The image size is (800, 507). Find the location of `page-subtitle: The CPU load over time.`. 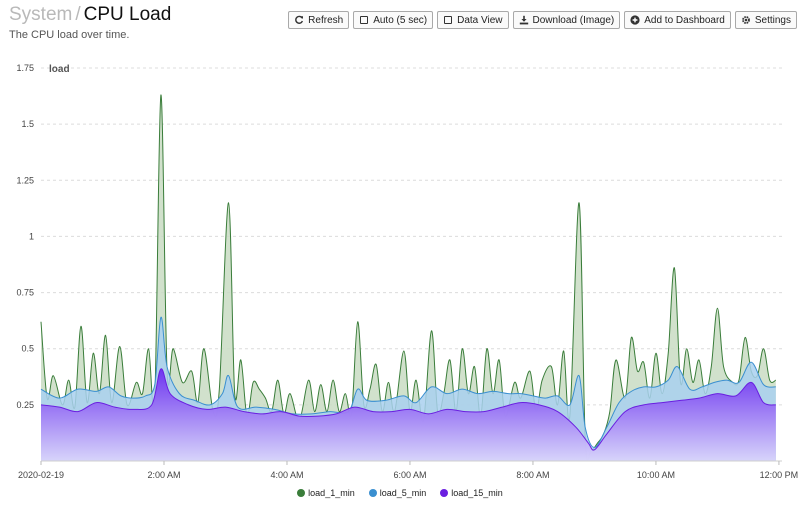

page-subtitle: The CPU load over time. is located at coordinates (69, 35).